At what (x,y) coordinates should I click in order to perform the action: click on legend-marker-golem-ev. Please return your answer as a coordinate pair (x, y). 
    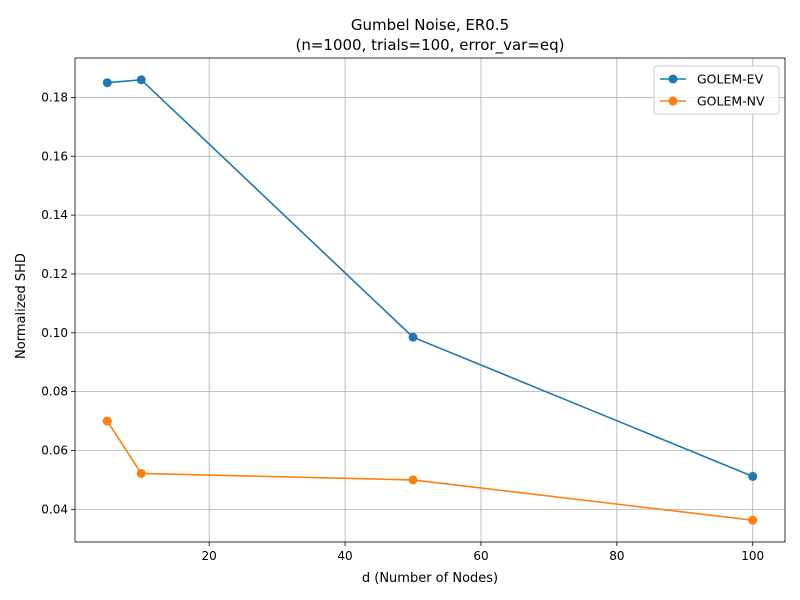
    Looking at the image, I should click on (673, 79).